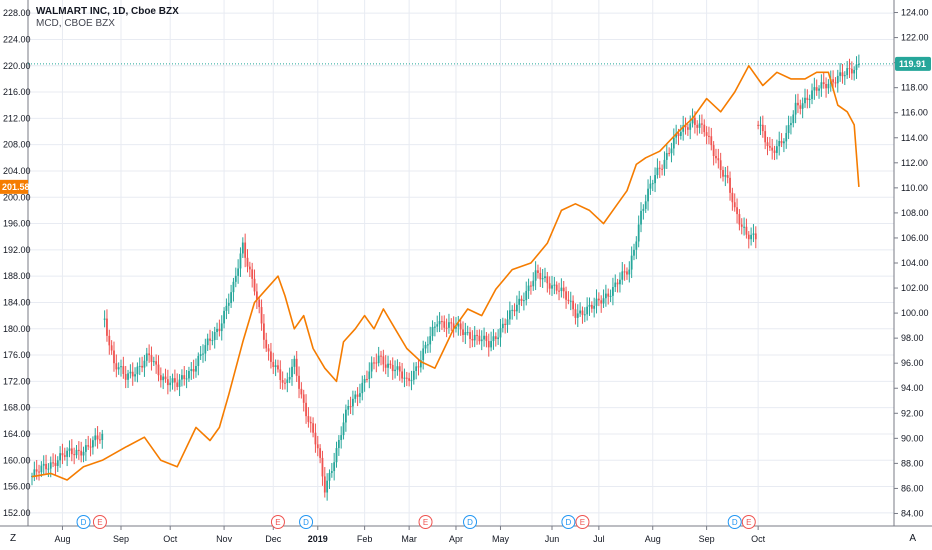 Image resolution: width=932 pixels, height=550 pixels. Describe the element at coordinates (17, 487) in the screenshot. I see `left-axis-tick-label: 156.00` at that location.